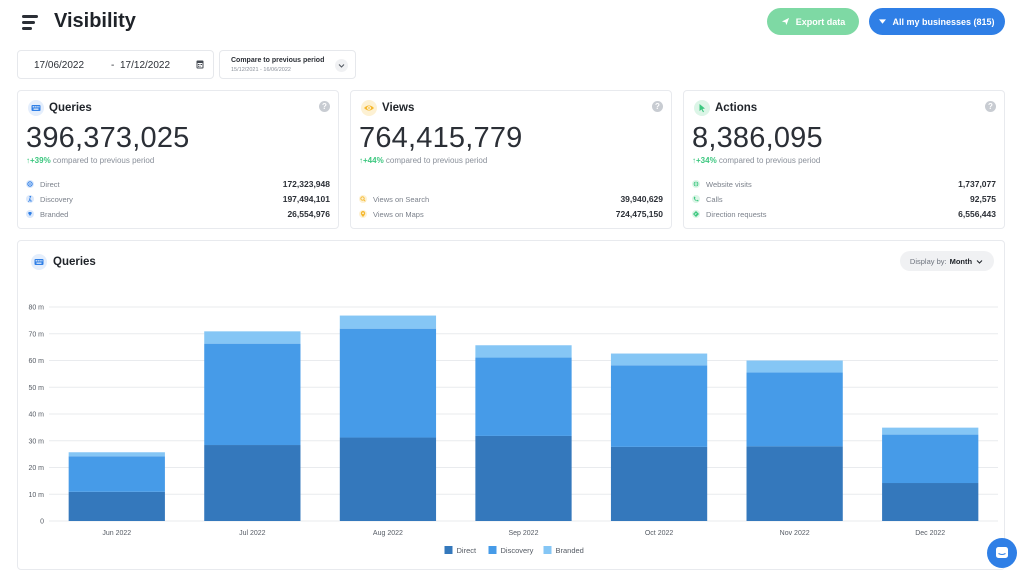 The width and height of the screenshot is (1024, 576). What do you see at coordinates (363, 214) in the screenshot?
I see `map-pin-icon` at bounding box center [363, 214].